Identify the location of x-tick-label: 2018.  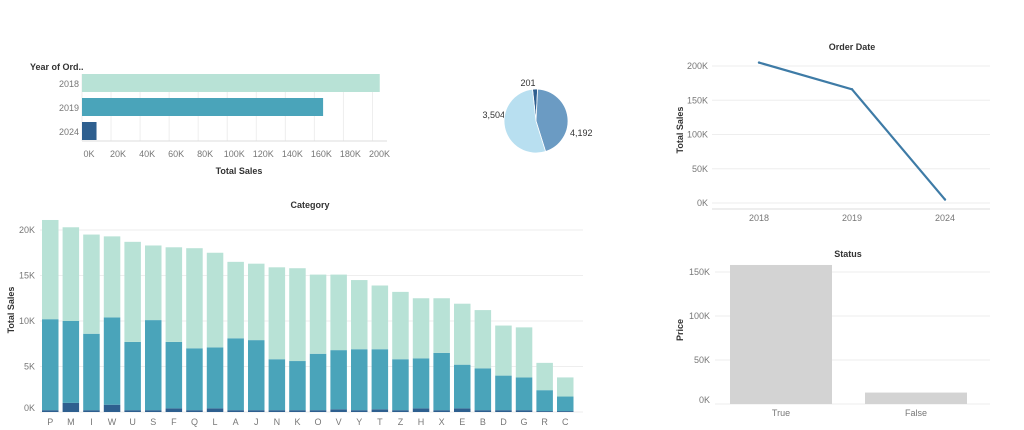
(759, 218).